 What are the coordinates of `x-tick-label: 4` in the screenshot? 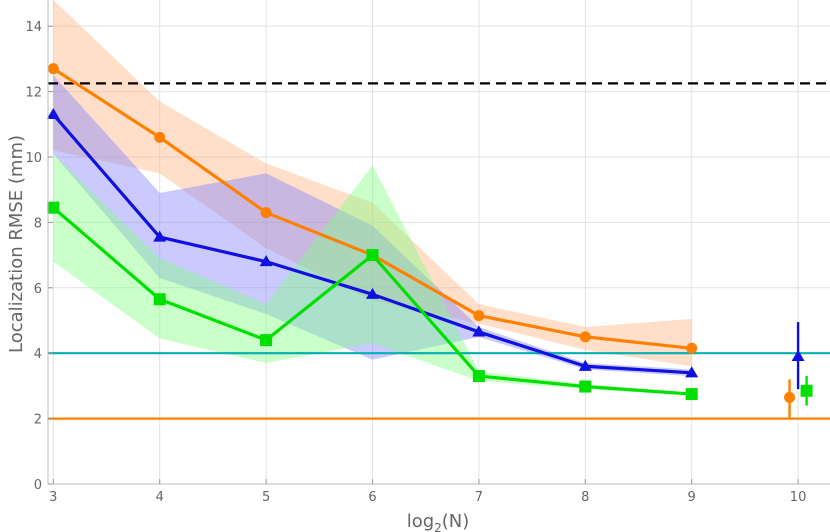 It's located at (160, 497).